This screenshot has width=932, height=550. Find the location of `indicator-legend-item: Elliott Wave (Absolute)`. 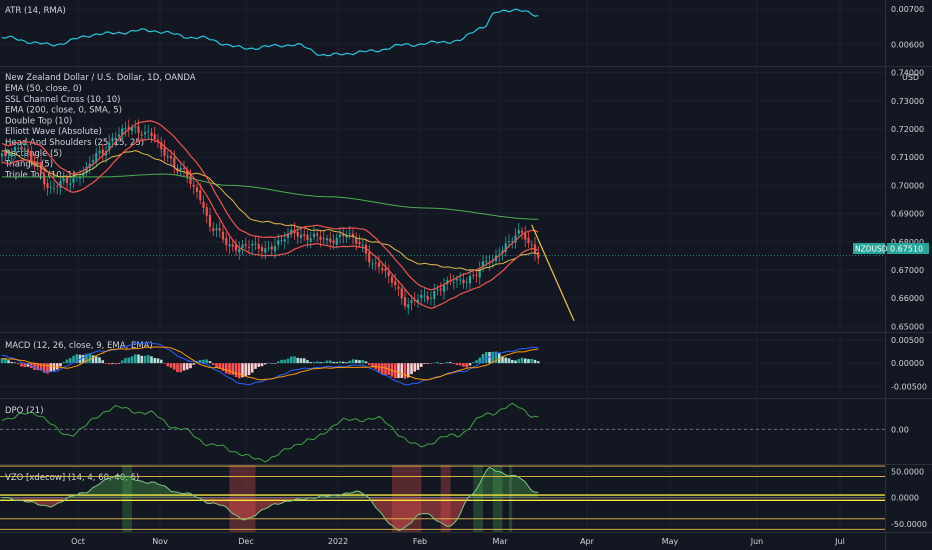

indicator-legend-item: Elliott Wave (Absolute) is located at coordinates (53, 132).